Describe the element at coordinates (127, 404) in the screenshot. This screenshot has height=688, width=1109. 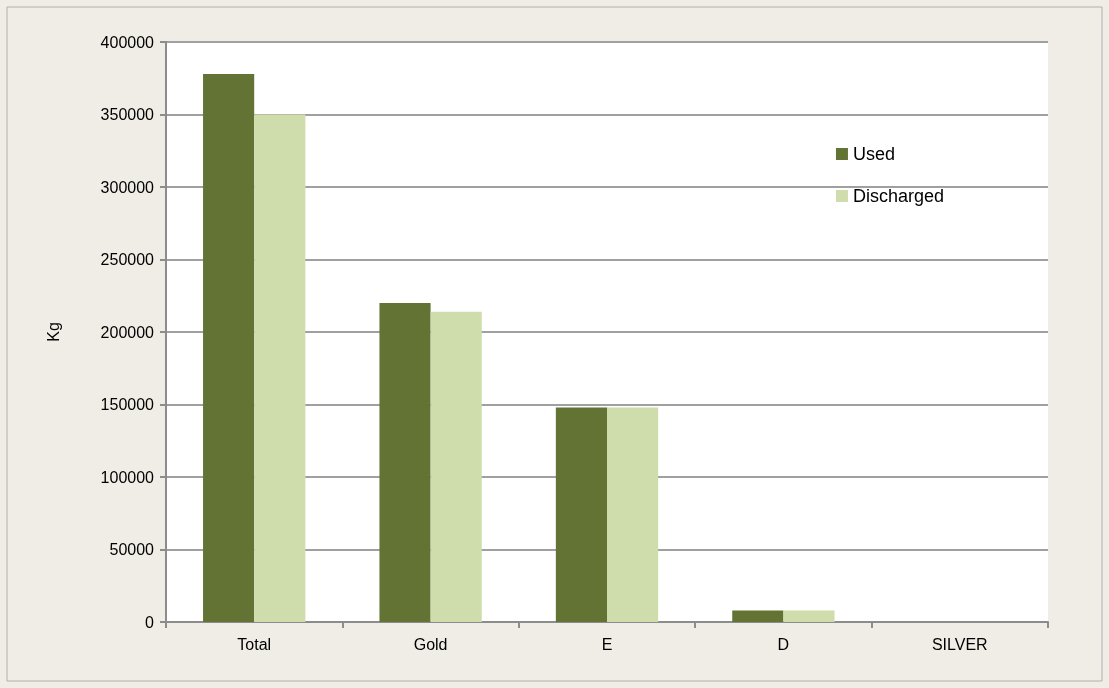
I see `y-tick-label: 150000` at that location.